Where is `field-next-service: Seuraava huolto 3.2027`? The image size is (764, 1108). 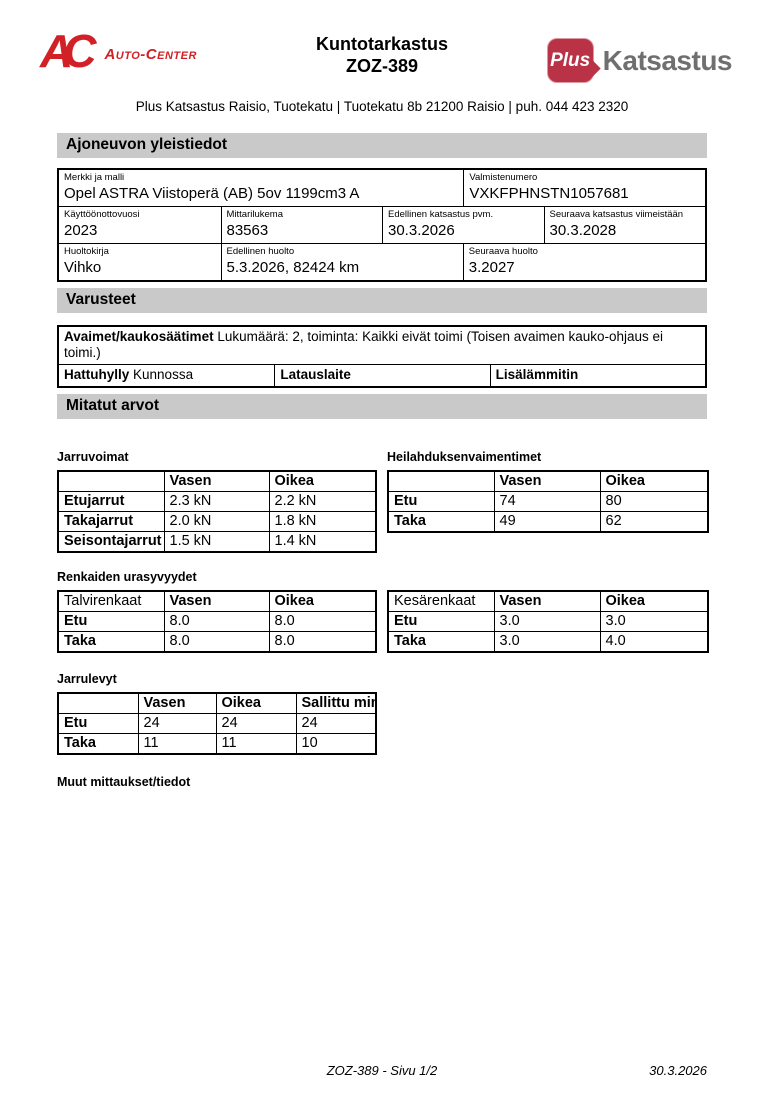 field-next-service: Seuraava huolto 3.2027 is located at coordinates (583, 262).